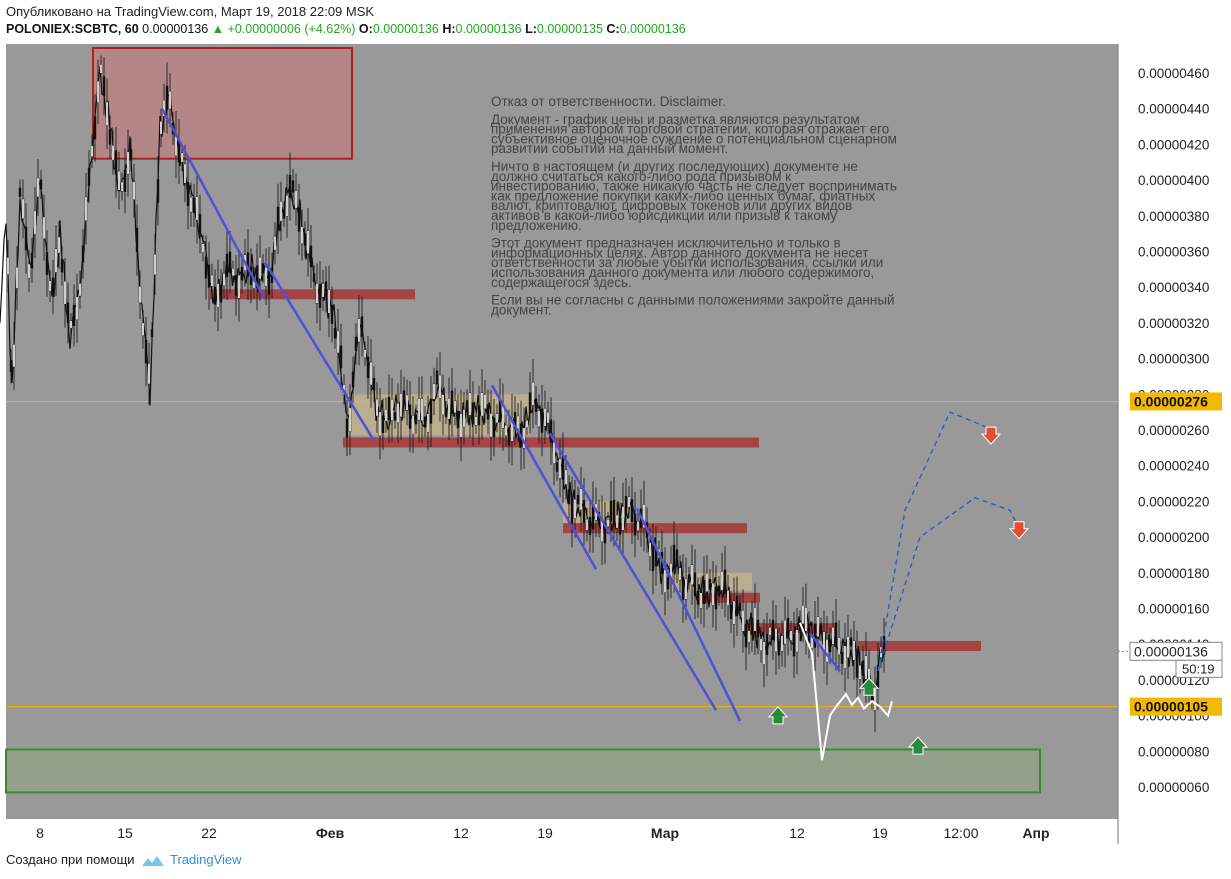 This screenshot has width=1231, height=879. Describe the element at coordinates (222, 103) in the screenshot. I see `supply-zone` at that location.